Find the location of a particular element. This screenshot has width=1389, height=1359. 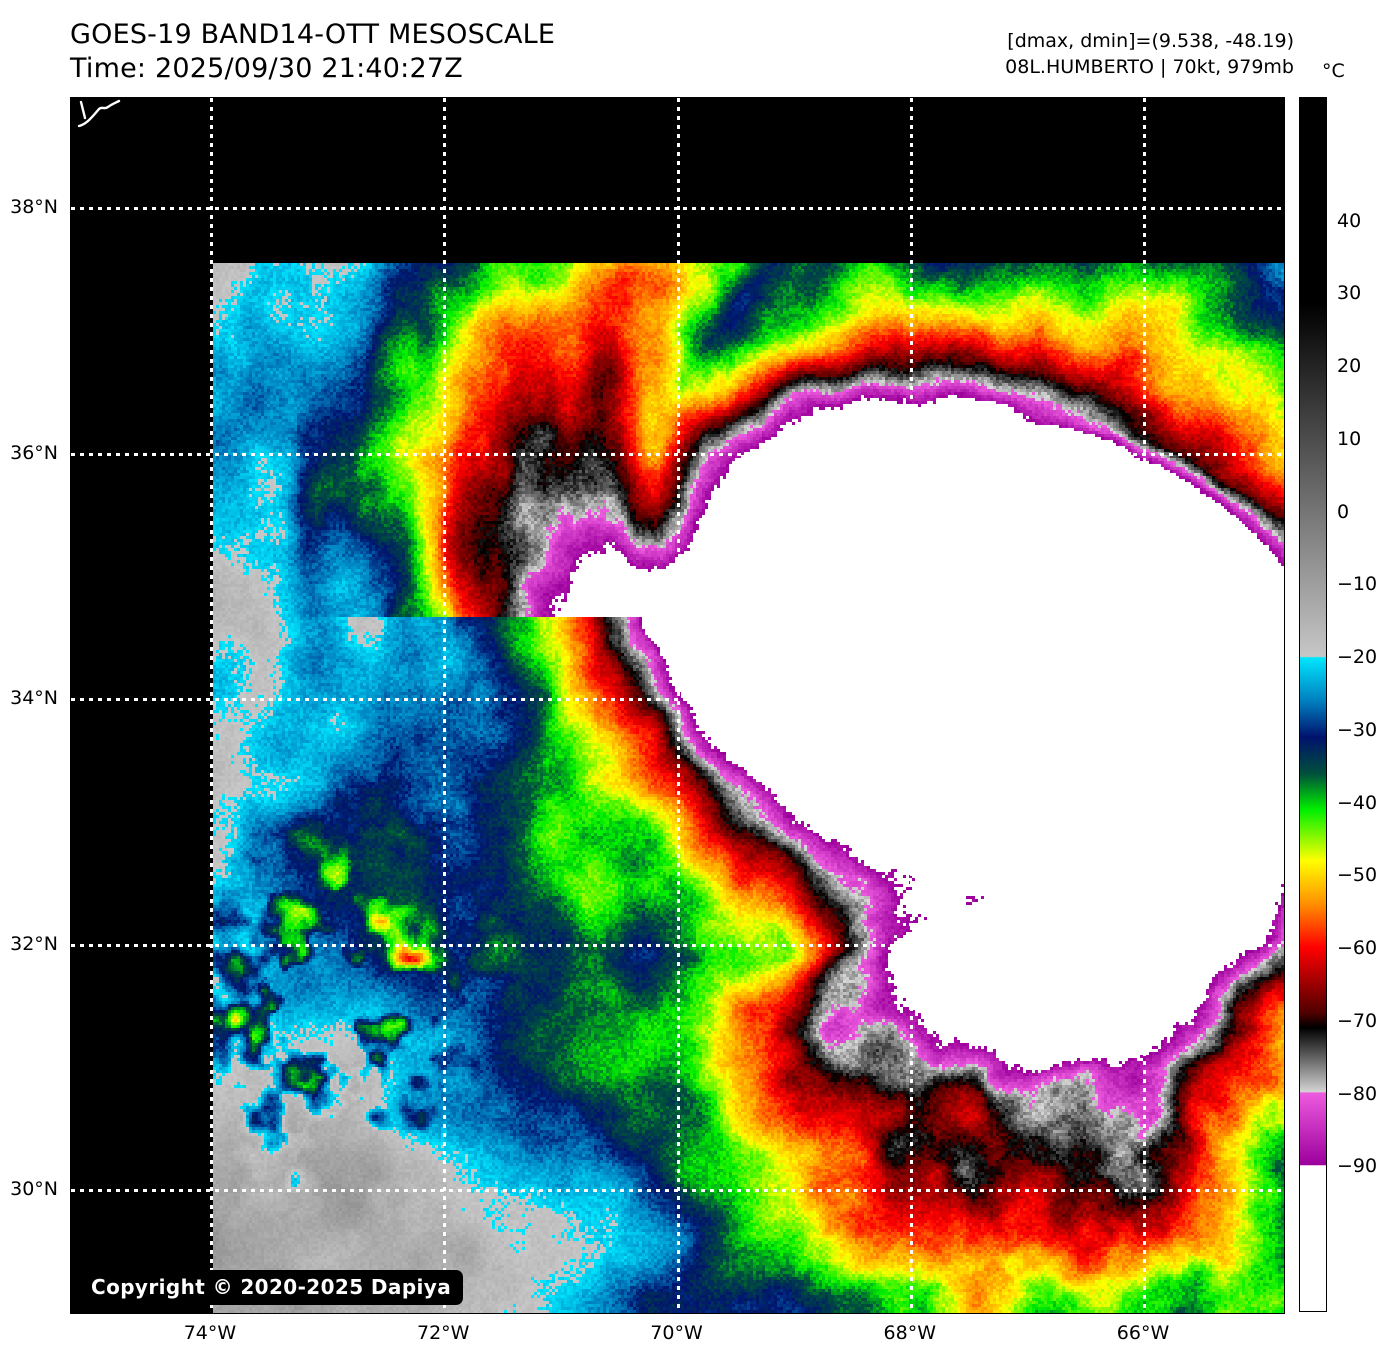

x-axis-tick-label: 68°W is located at coordinates (909, 1333).